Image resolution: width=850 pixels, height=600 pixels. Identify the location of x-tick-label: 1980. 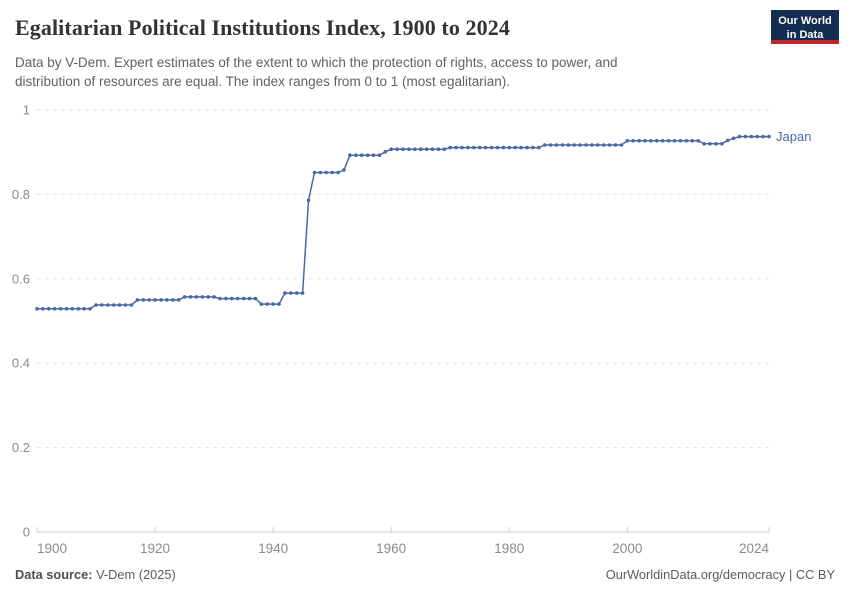
(509, 548).